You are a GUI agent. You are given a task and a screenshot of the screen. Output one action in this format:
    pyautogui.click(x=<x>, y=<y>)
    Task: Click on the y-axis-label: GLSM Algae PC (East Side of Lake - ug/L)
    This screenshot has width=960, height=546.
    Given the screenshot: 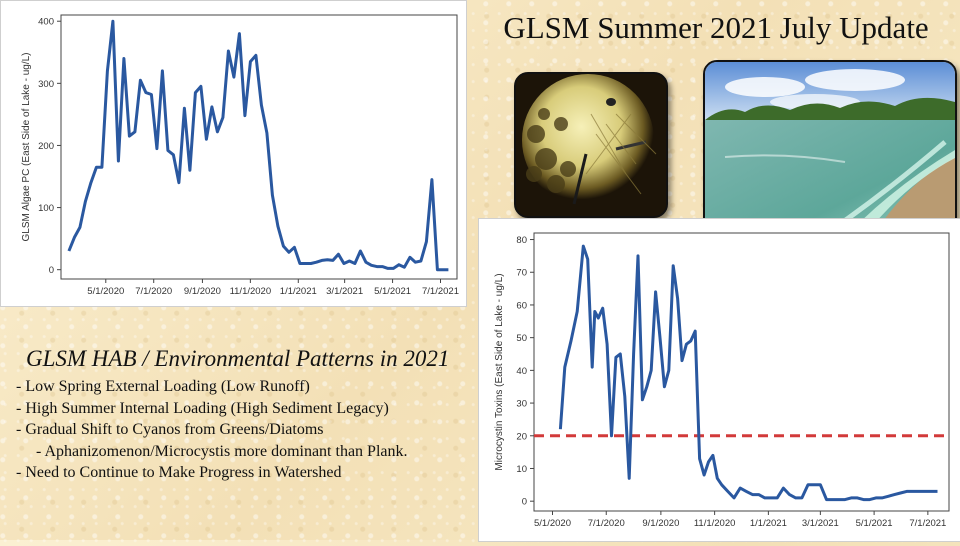 What is the action you would take?
    pyautogui.click(x=26, y=147)
    